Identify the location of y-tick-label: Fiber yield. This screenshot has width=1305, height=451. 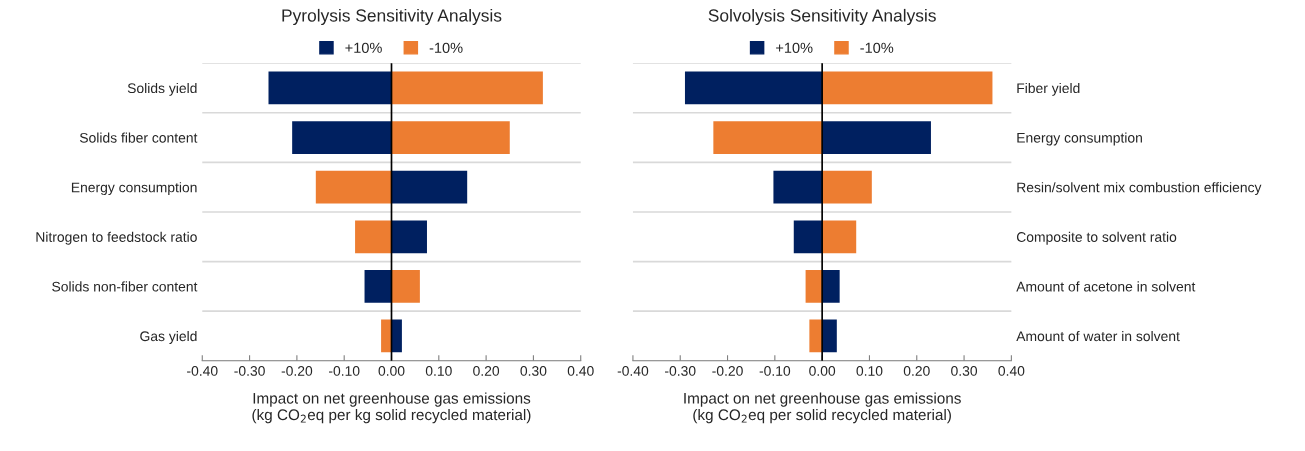
(1048, 89).